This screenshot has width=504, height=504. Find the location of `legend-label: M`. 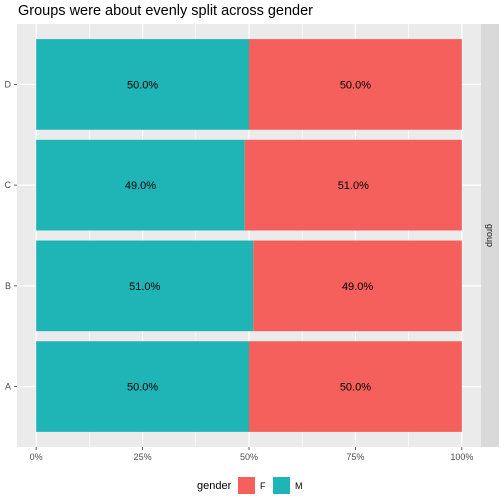

legend-label: M is located at coordinates (299, 486).